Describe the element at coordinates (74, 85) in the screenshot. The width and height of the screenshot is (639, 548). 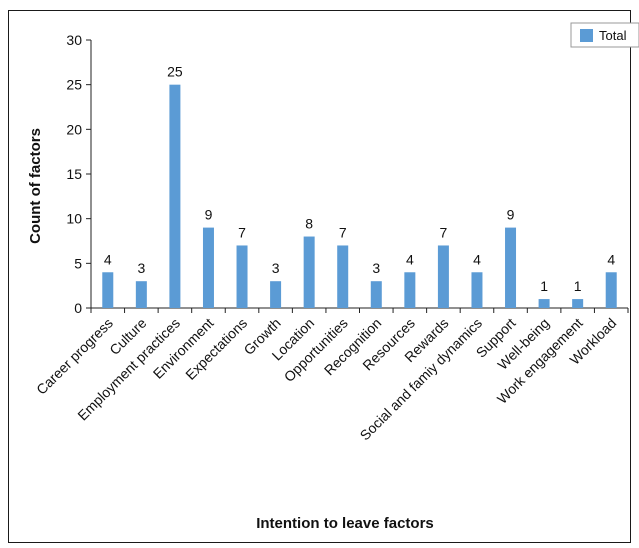
I see `y-tick-label: 25` at that location.